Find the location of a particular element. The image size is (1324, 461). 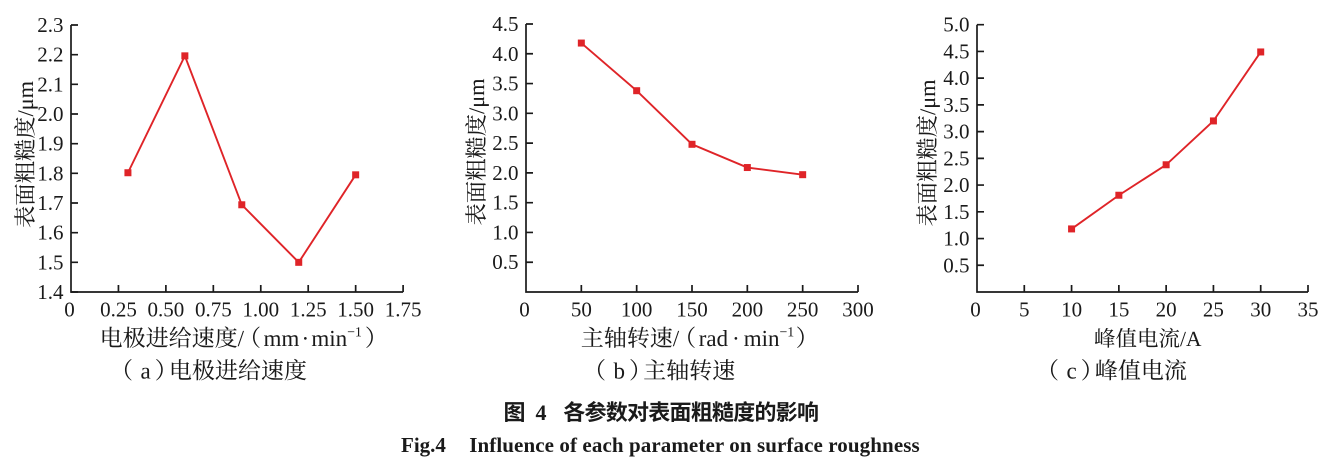

svg-text: 15 is located at coordinates (1118, 310).